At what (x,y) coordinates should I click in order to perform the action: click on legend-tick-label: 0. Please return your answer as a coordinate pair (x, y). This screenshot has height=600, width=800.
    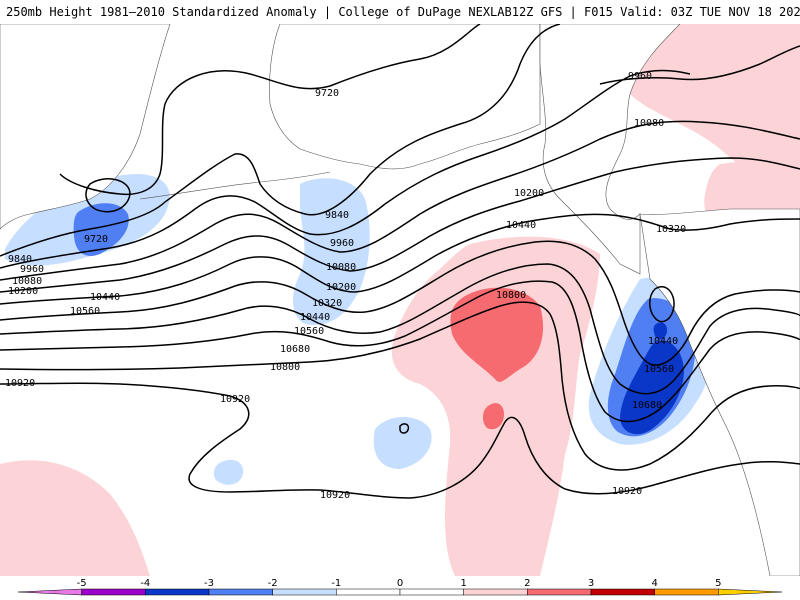
    Looking at the image, I should click on (400, 583).